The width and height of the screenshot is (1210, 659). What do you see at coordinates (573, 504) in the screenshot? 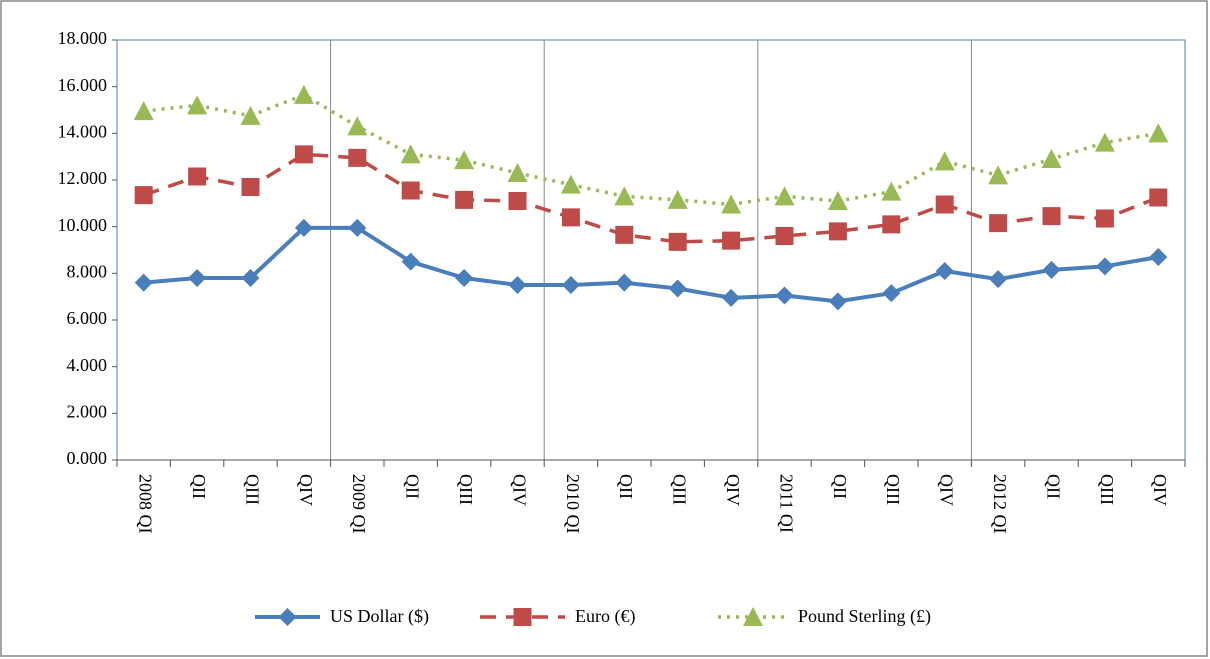
I see `x-tick-label: 2010 QI` at bounding box center [573, 504].